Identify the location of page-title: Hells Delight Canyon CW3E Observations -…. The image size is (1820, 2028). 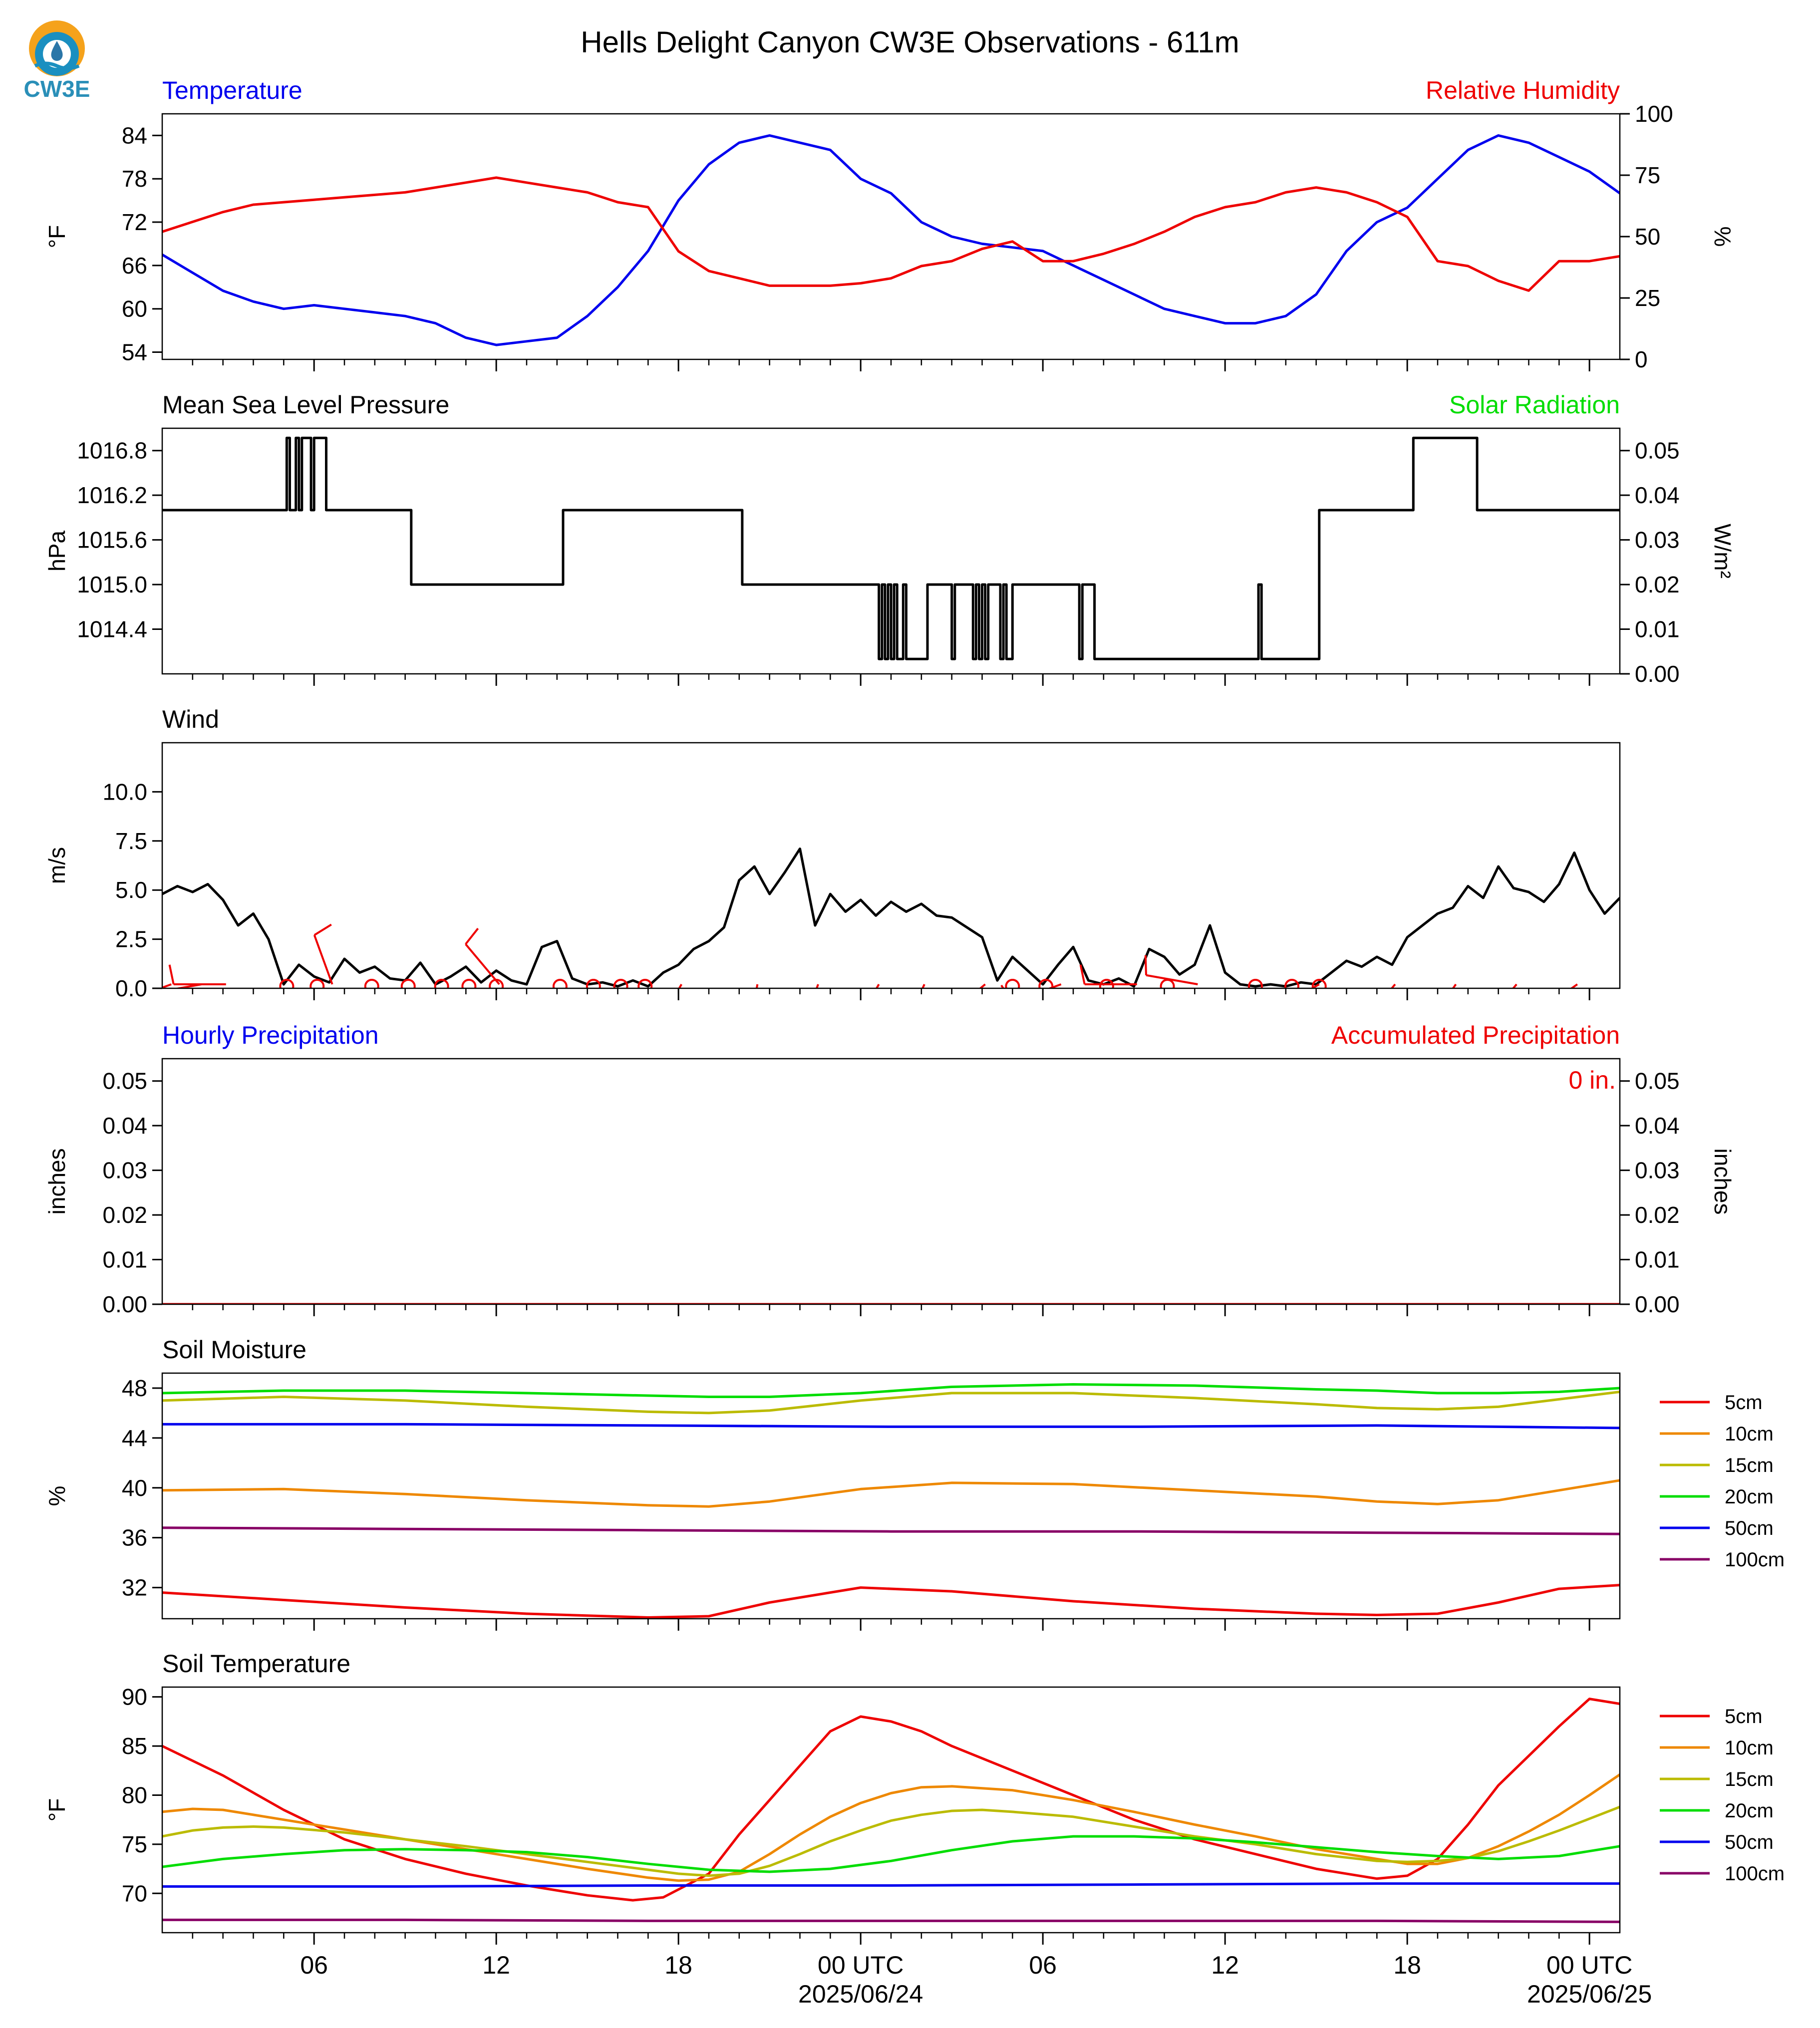
(910, 42).